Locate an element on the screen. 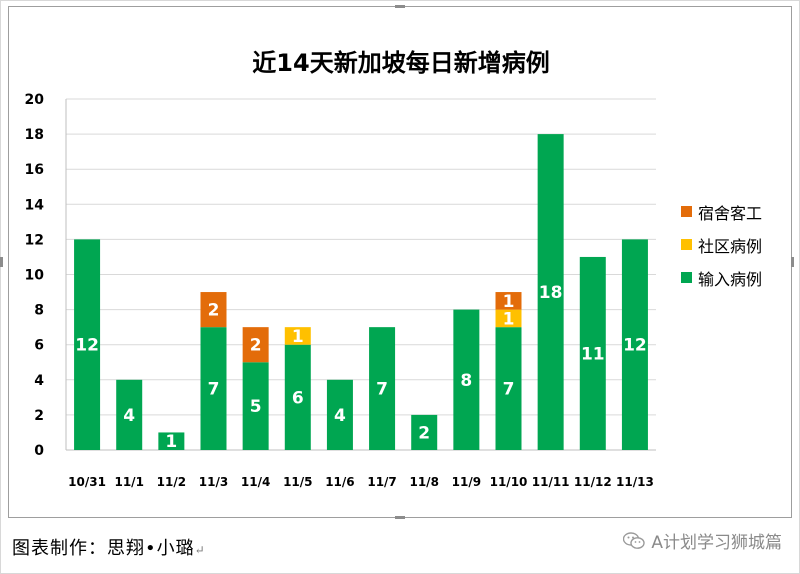  footer-credit-text: 图表制作：思翔•小璐 is located at coordinates (103, 548).